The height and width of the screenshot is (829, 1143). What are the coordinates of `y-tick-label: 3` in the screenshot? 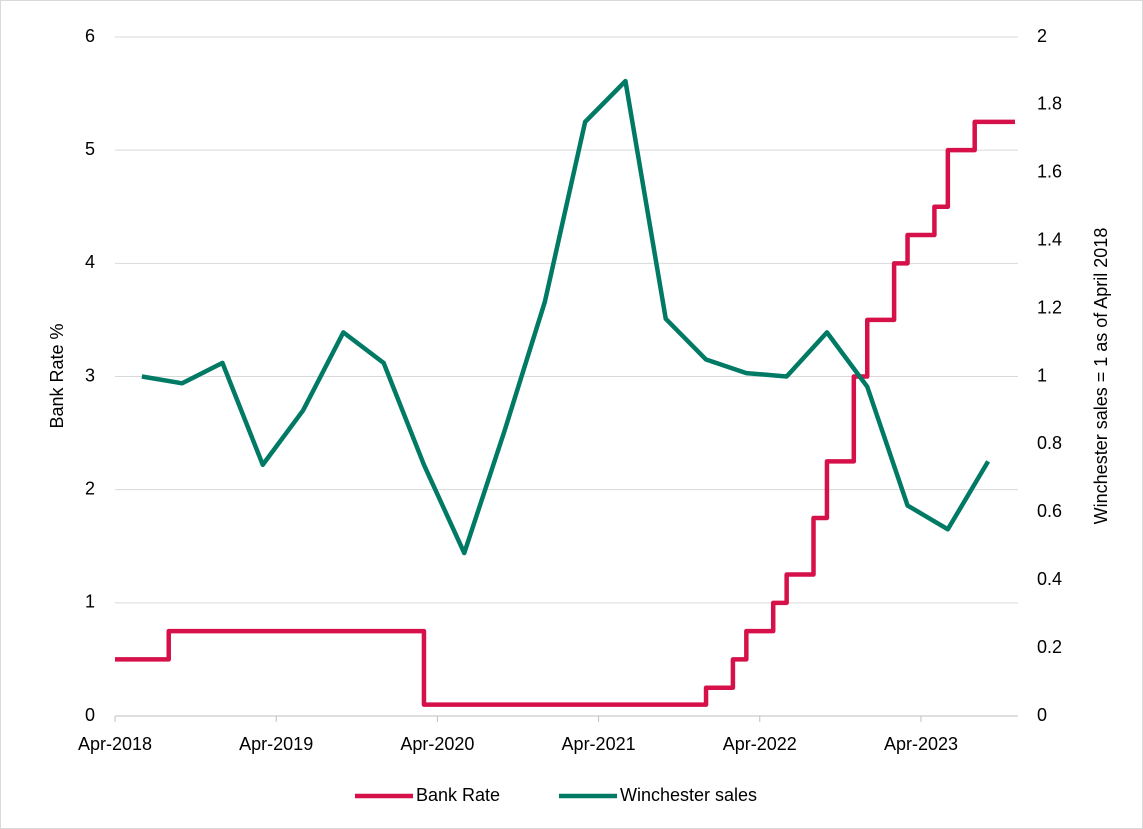 It's located at (90, 375).